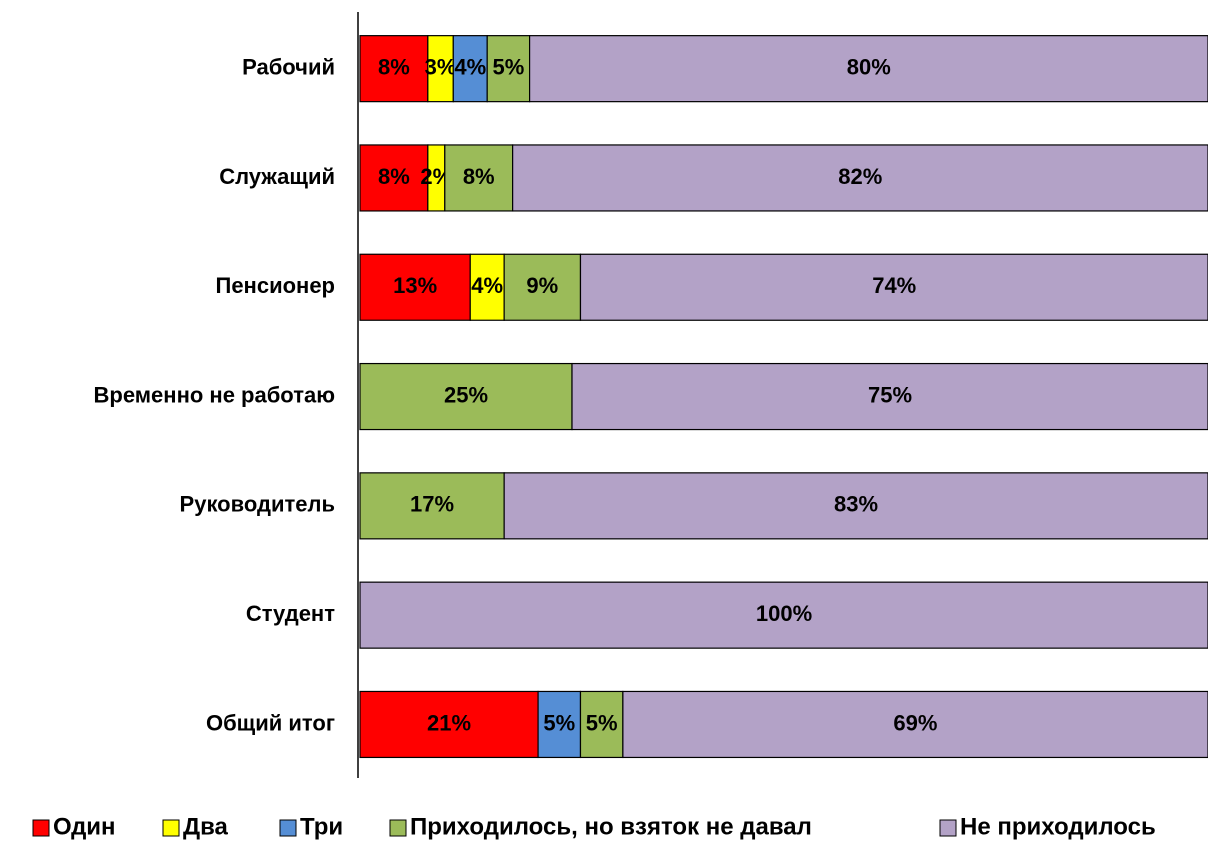 The width and height of the screenshot is (1208, 846). I want to click on data-label: 17%, so click(432, 504).